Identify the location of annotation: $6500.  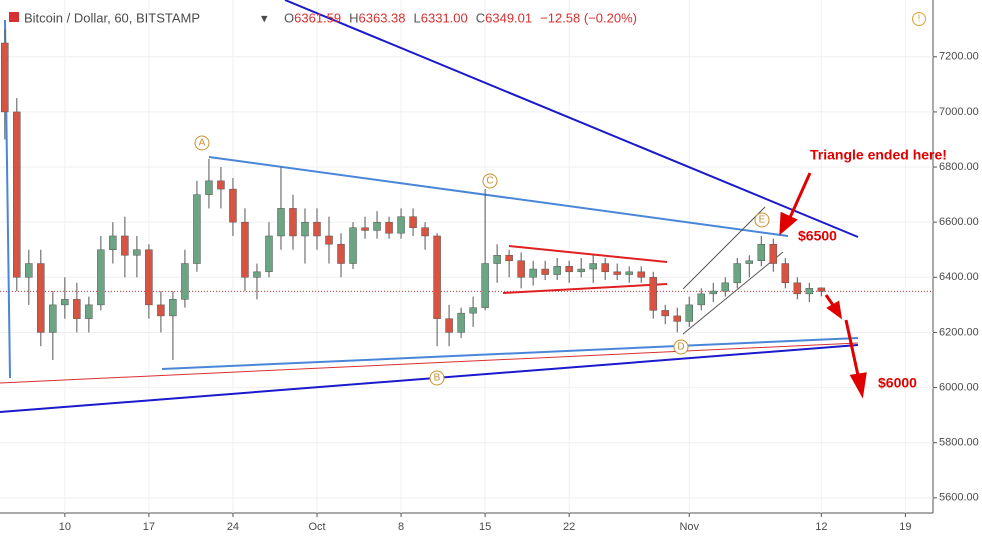
(817, 236).